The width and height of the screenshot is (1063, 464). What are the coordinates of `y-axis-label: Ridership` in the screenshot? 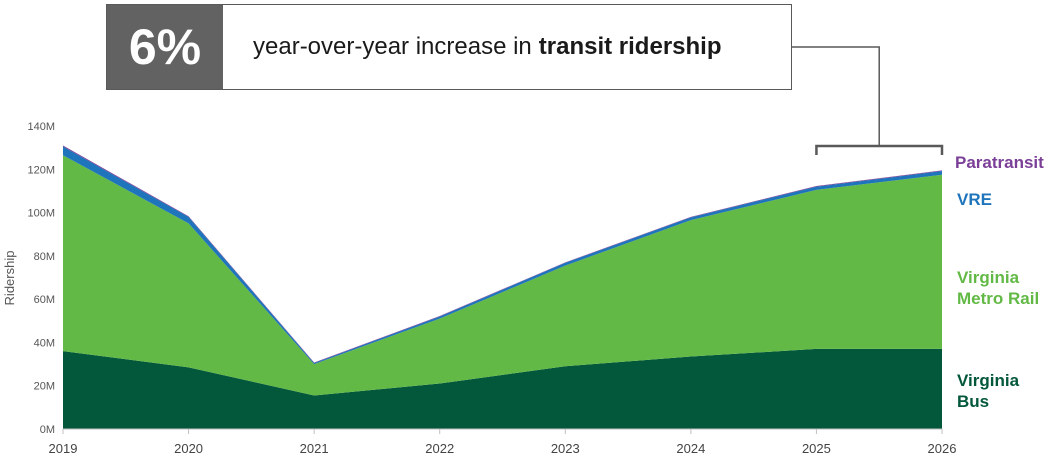 It's located at (9, 278).